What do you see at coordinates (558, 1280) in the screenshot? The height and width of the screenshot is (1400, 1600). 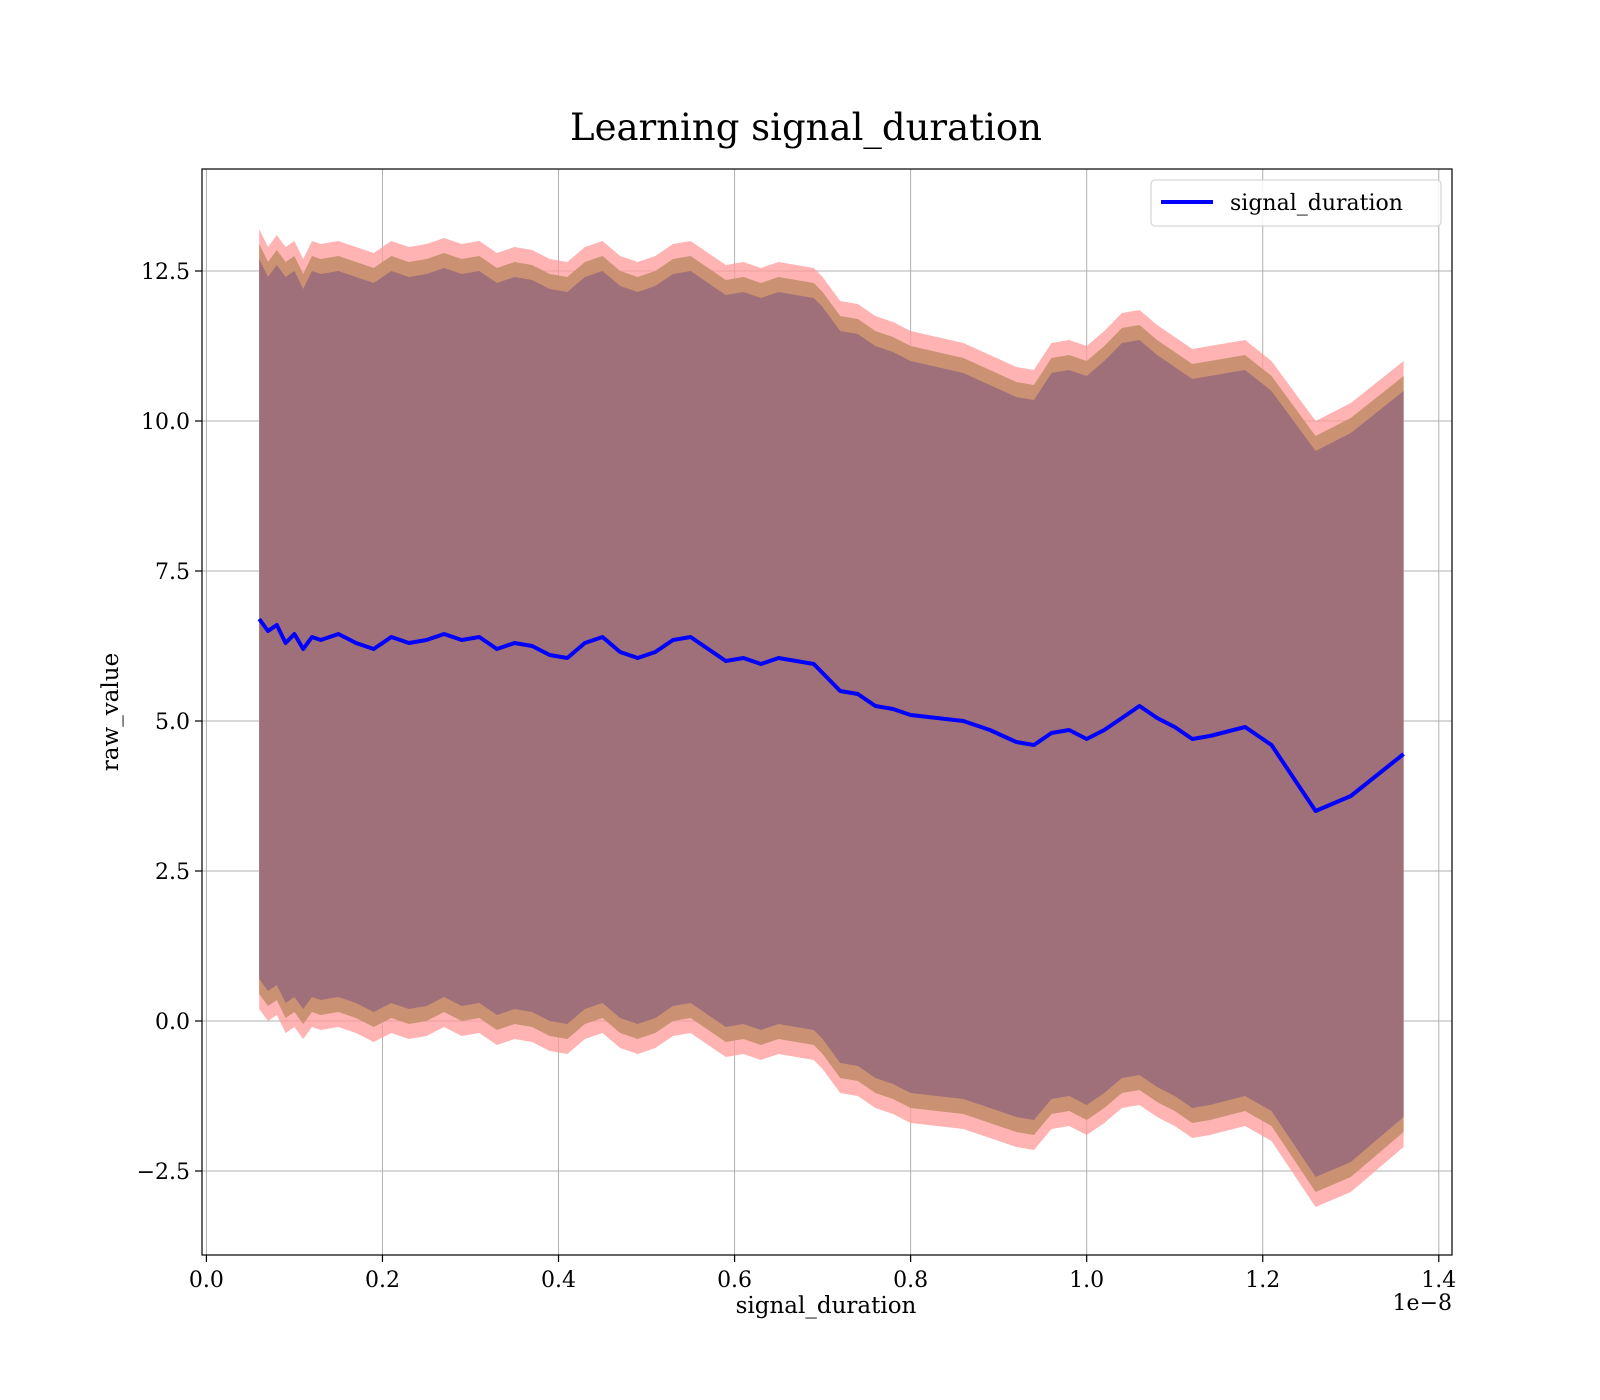 I see `x-tick-label: 0.4` at bounding box center [558, 1280].